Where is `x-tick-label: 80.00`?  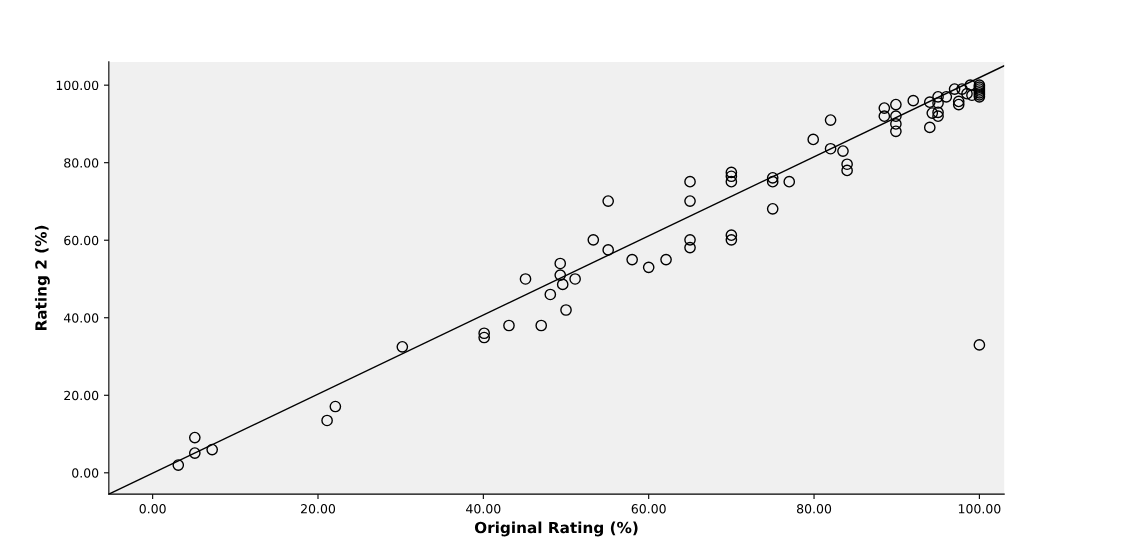 x-tick-label: 80.00 is located at coordinates (814, 509).